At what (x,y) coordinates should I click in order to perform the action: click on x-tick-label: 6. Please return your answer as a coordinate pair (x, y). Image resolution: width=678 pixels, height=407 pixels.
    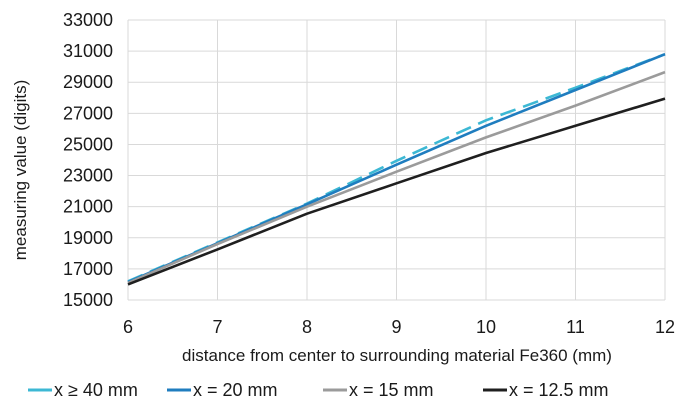
    Looking at the image, I should click on (128, 327).